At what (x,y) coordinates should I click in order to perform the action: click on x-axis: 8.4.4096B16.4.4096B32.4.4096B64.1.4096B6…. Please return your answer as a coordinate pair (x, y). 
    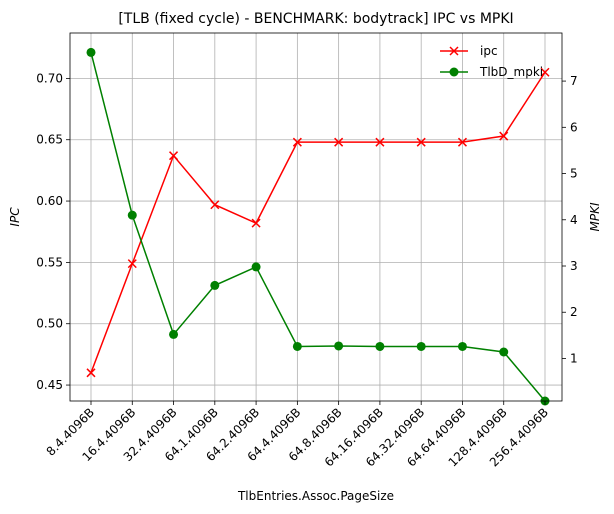
    Looking at the image, I should click on (297, 435).